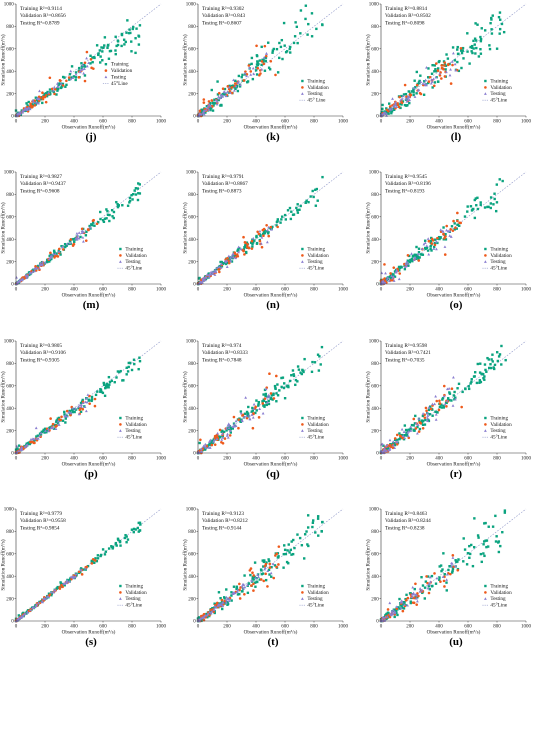 This screenshot has height=729, width=550. Describe the element at coordinates (103, 122) in the screenshot. I see `x-tick-label: 600` at that location.